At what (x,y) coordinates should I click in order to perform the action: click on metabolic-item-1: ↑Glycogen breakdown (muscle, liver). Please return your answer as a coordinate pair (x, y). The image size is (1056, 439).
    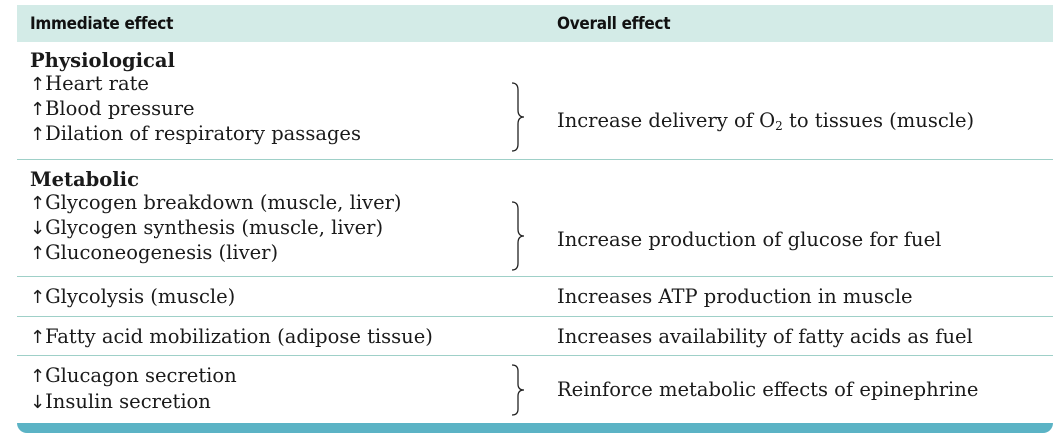
    Looking at the image, I should click on (216, 202).